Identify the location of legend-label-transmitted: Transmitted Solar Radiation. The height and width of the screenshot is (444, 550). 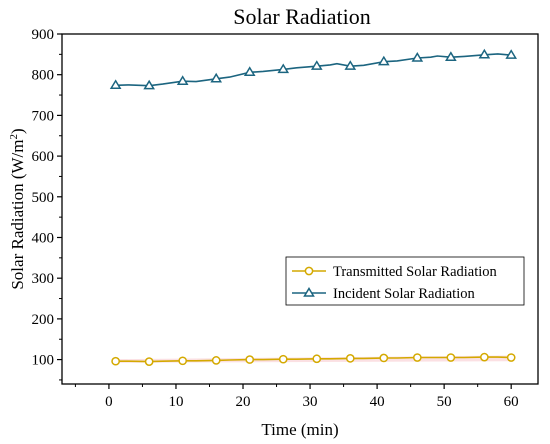
(415, 272).